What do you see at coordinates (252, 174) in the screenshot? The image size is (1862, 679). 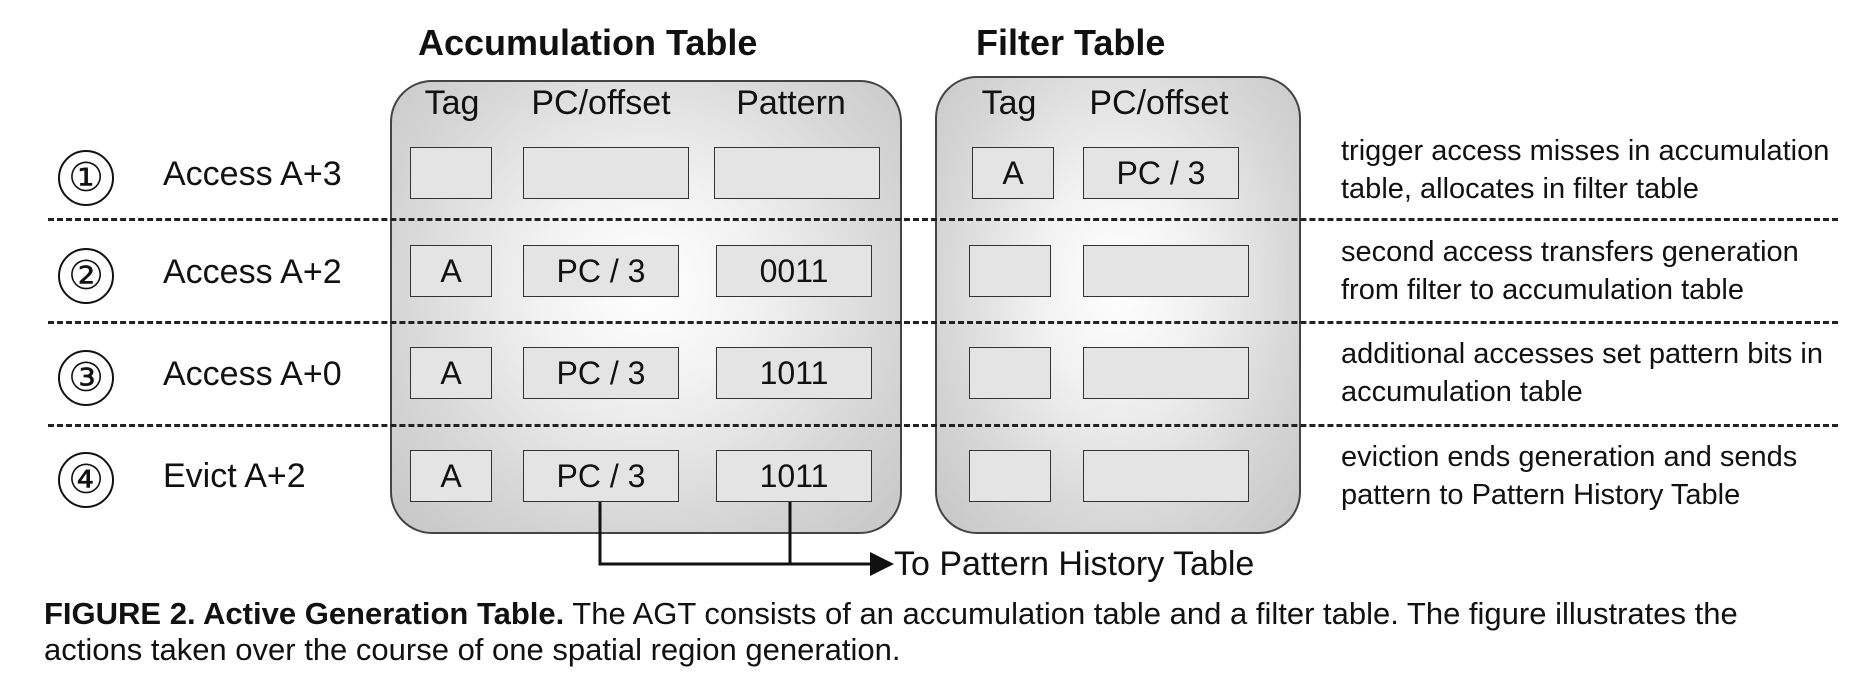 I see `step-label: Access A+3` at bounding box center [252, 174].